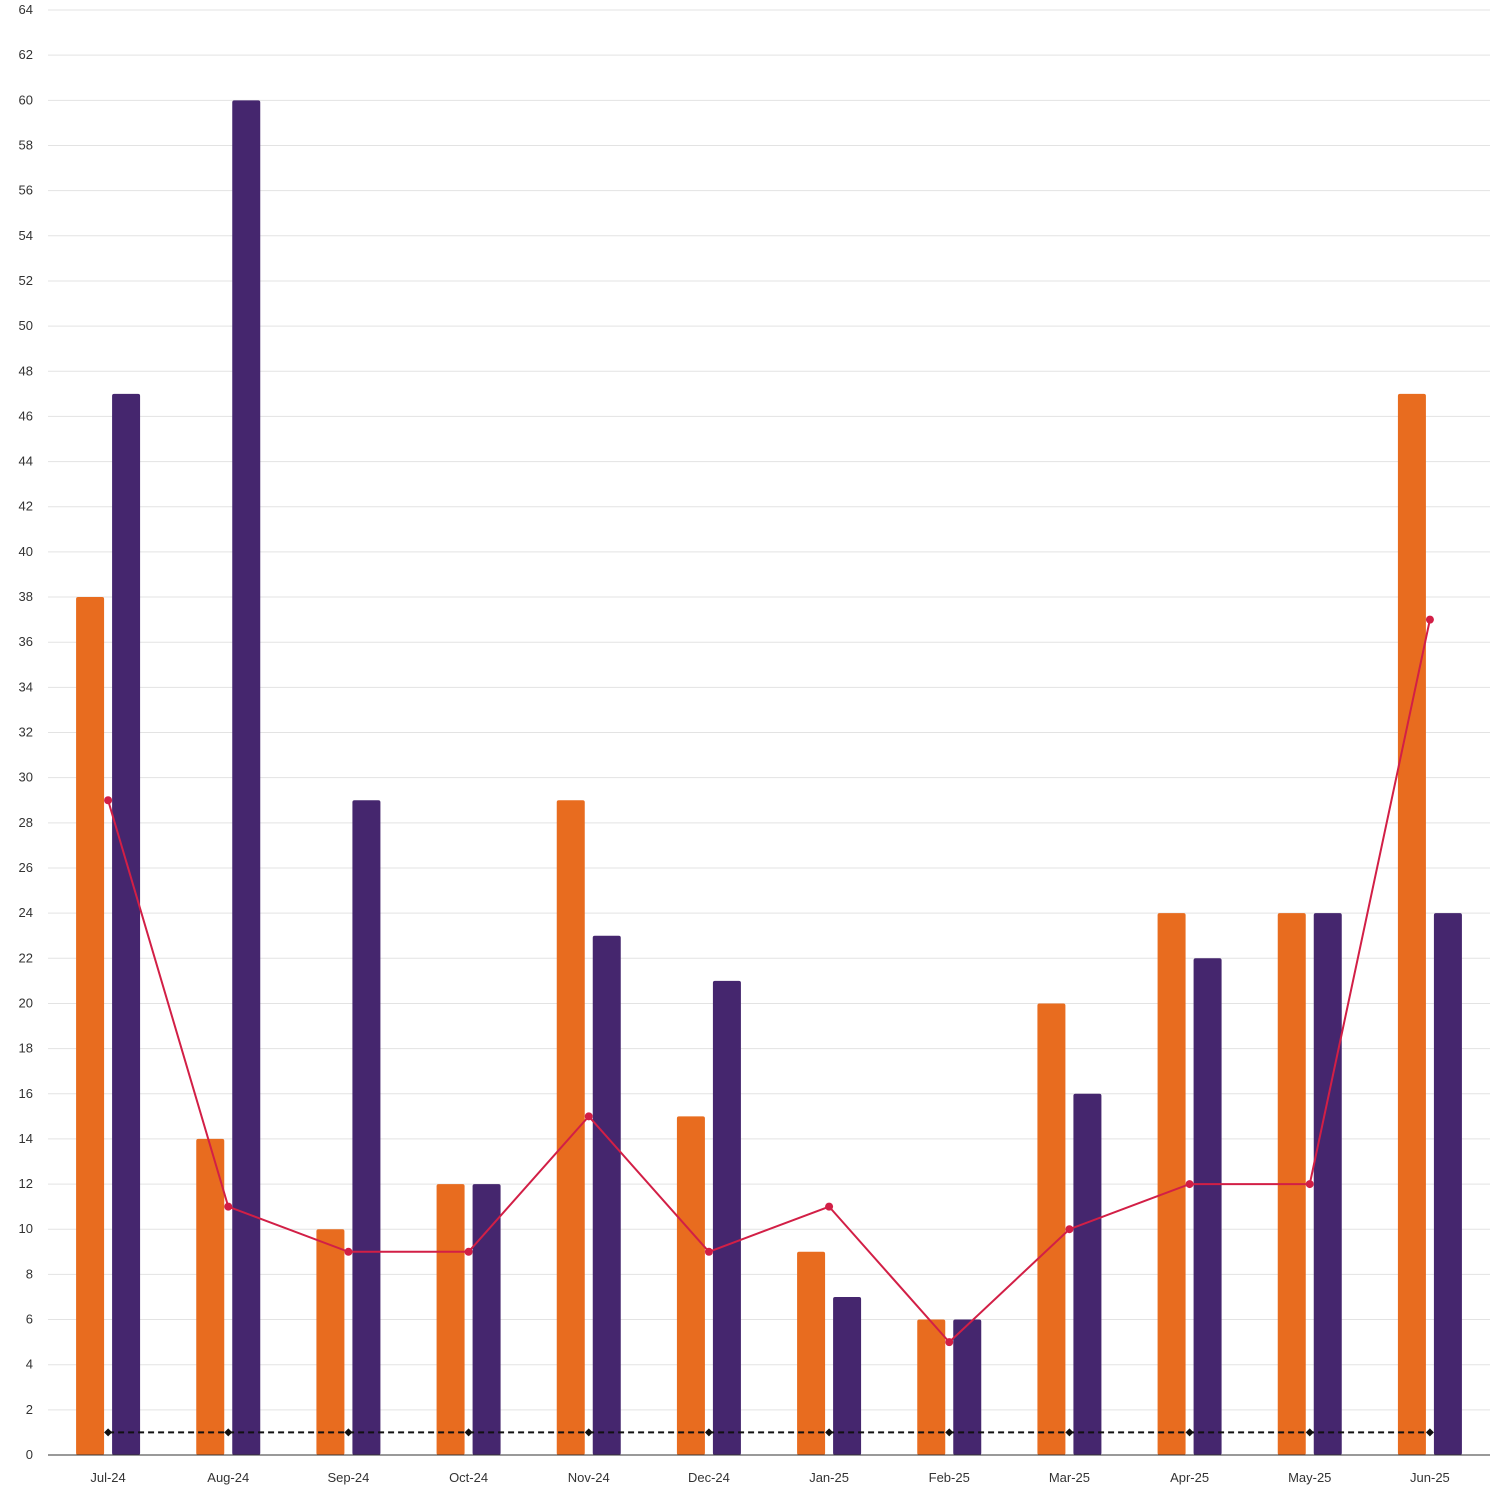  I want to click on x-tick-label: Aug-24, so click(228, 1477).